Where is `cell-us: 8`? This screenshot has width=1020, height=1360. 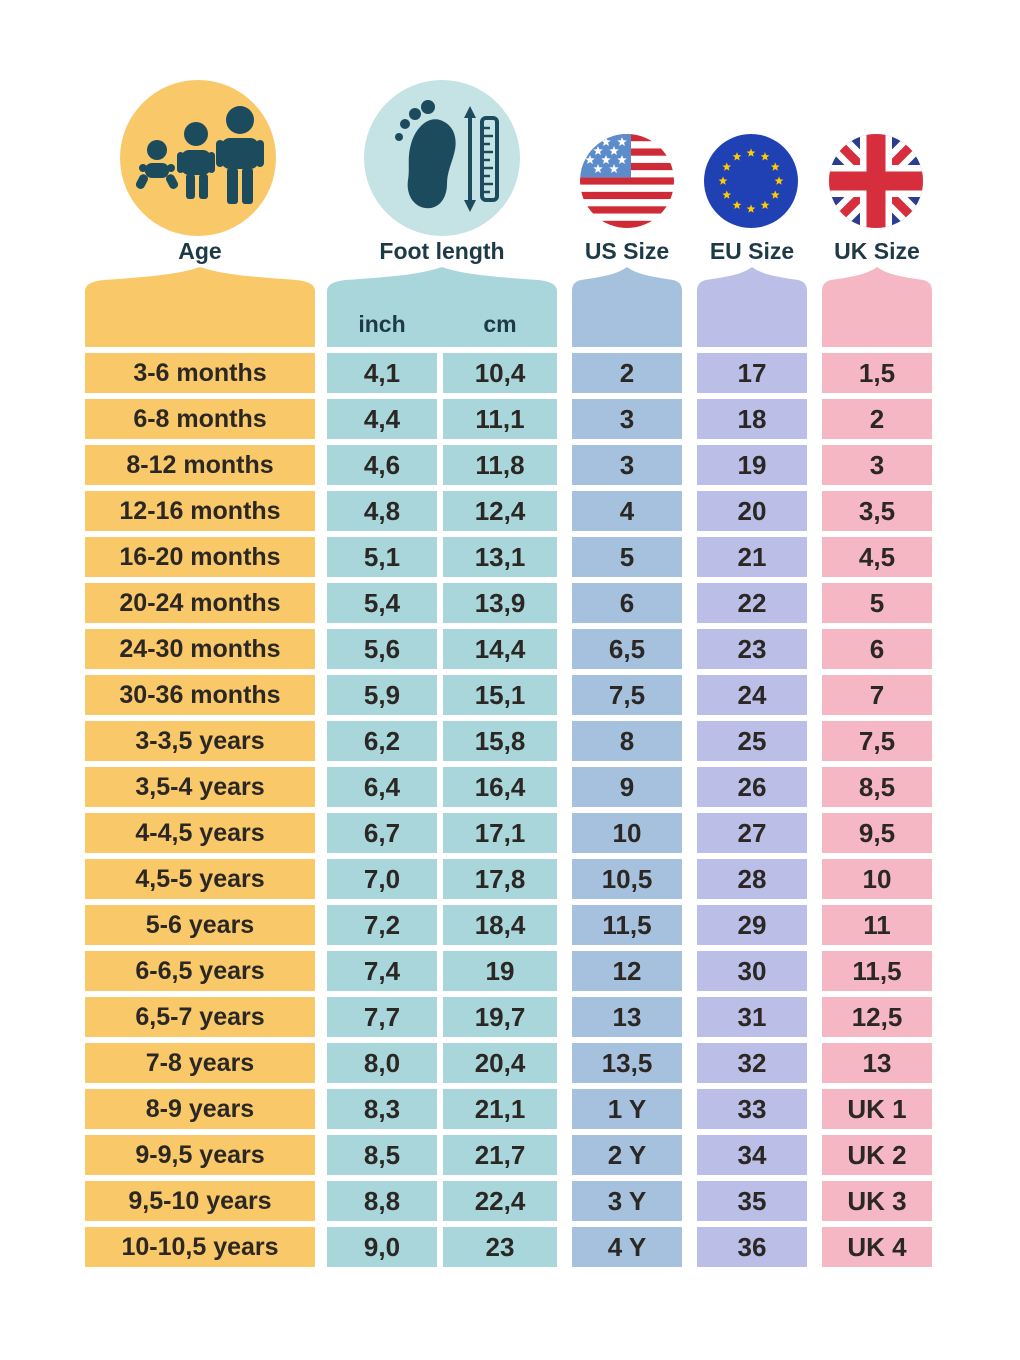 cell-us: 8 is located at coordinates (627, 741).